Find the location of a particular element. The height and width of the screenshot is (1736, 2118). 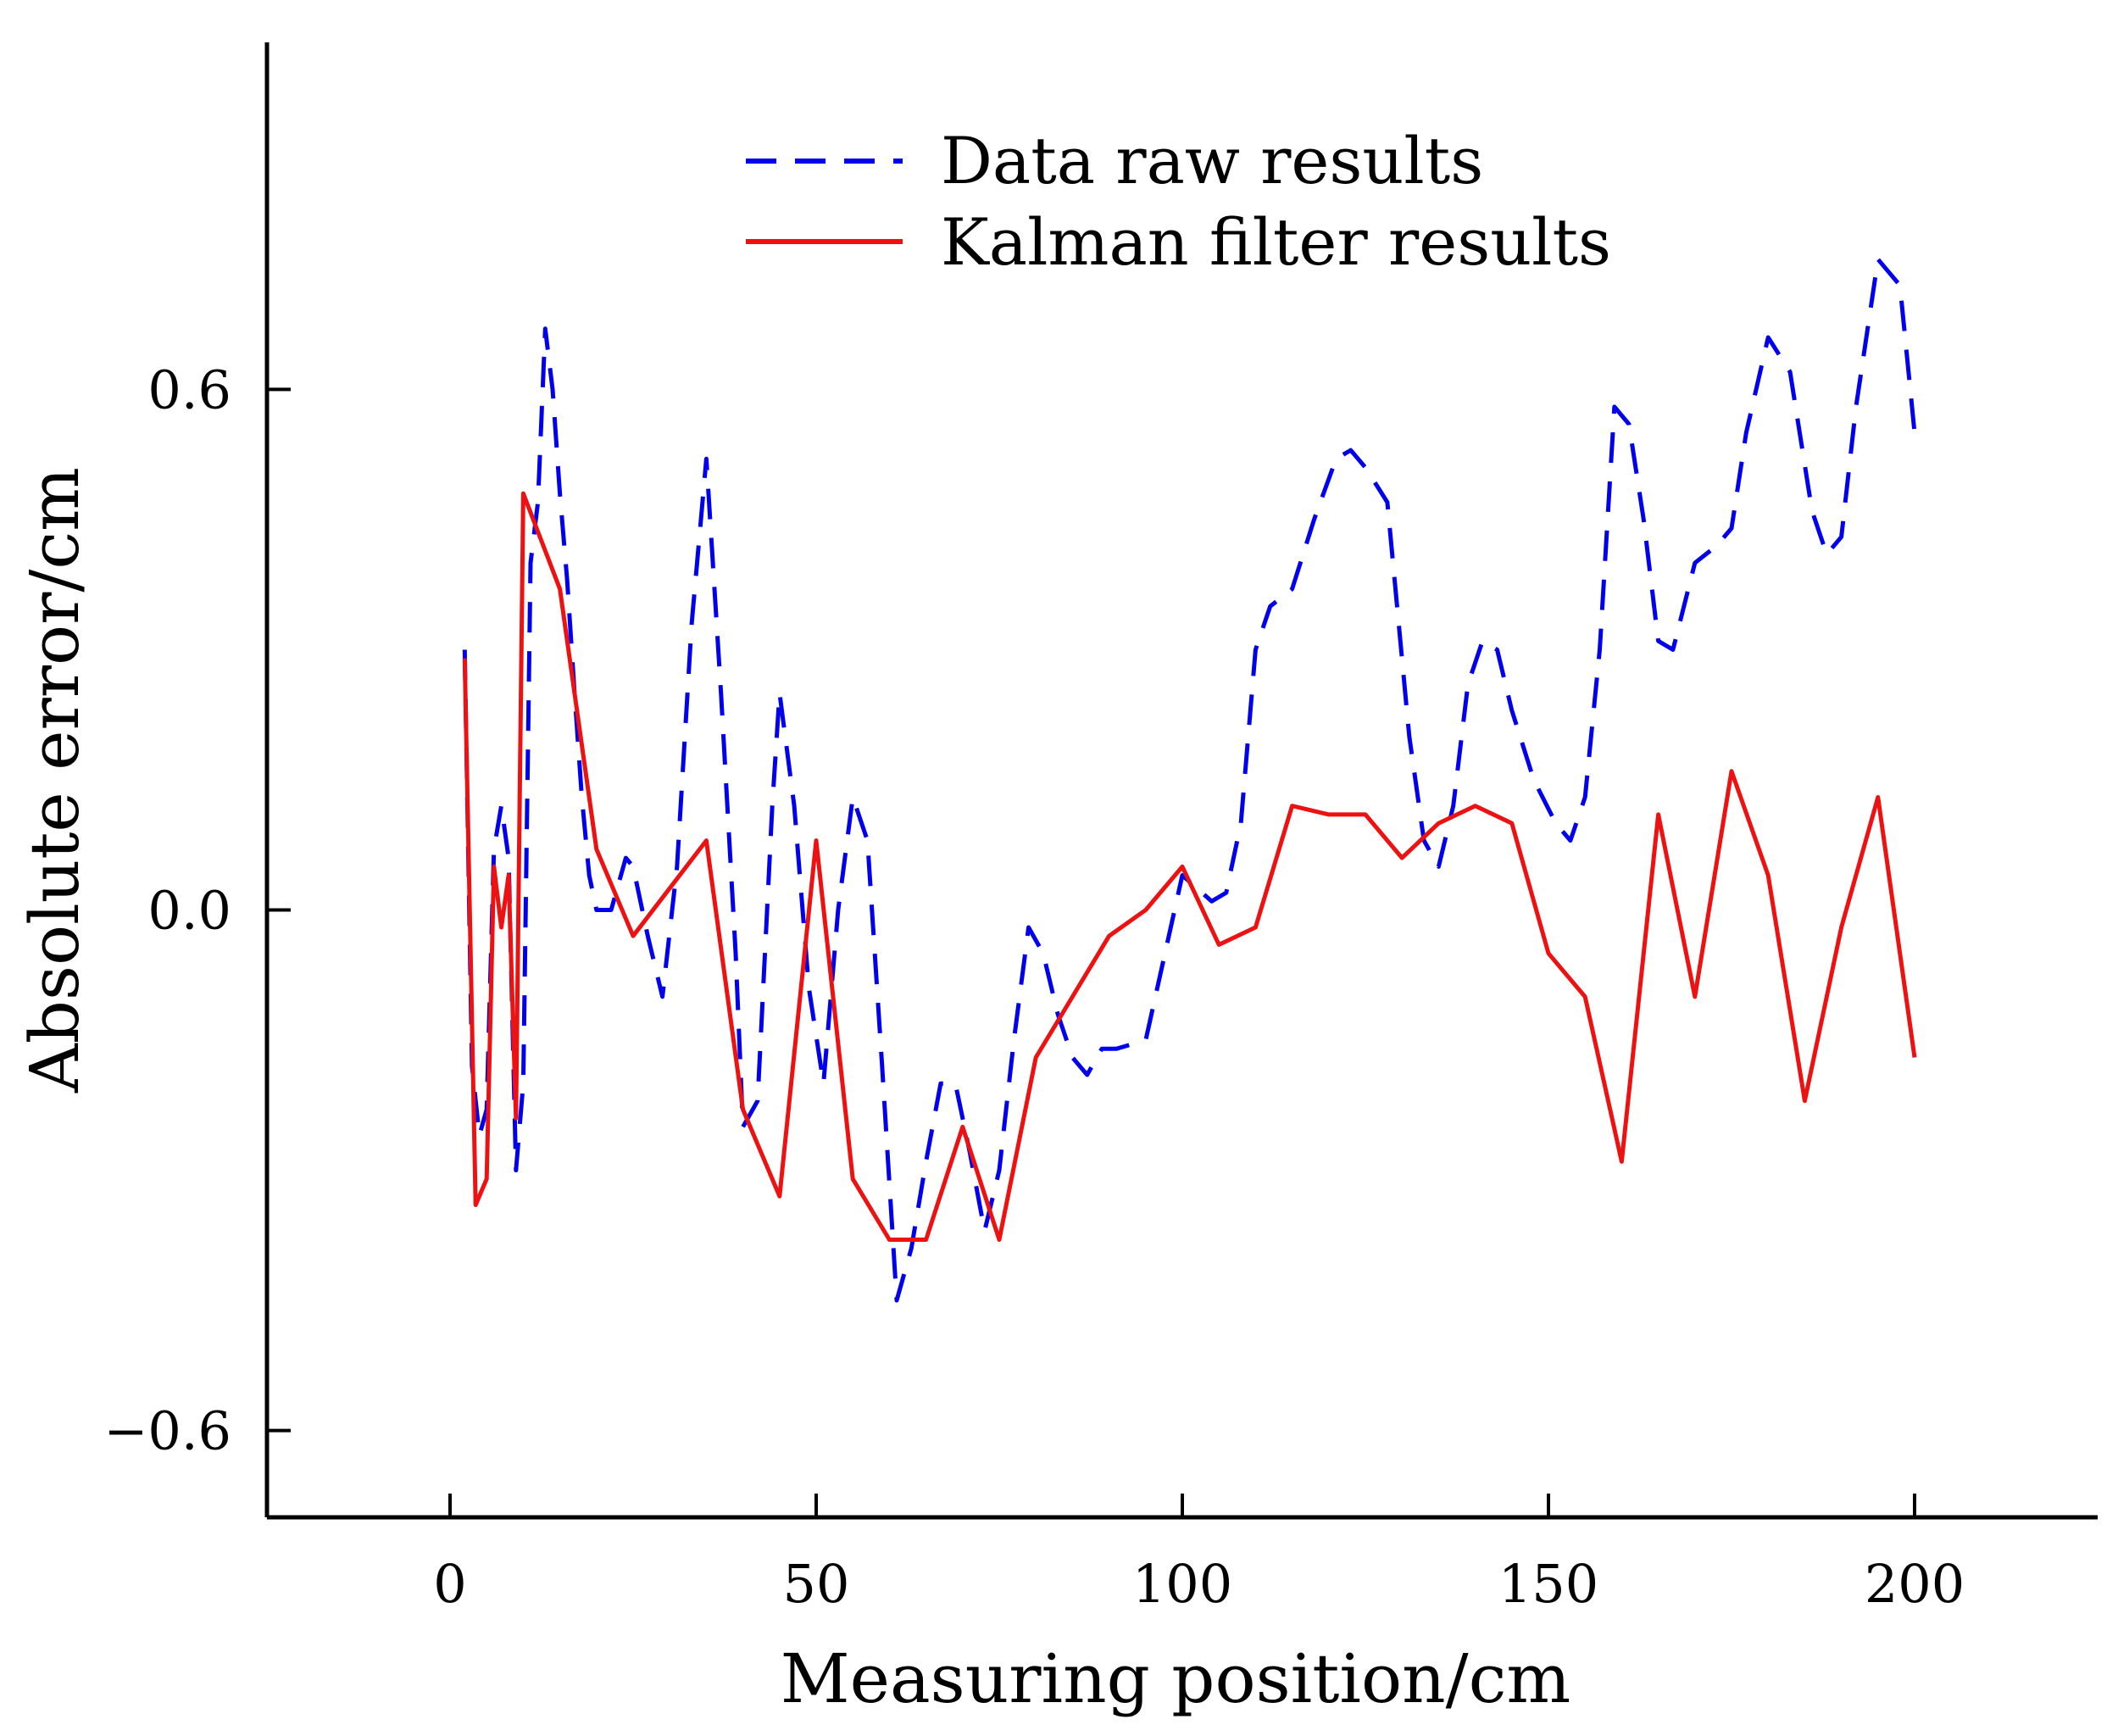

legend: Data raw results Kalman filter results is located at coordinates (1178, 201).